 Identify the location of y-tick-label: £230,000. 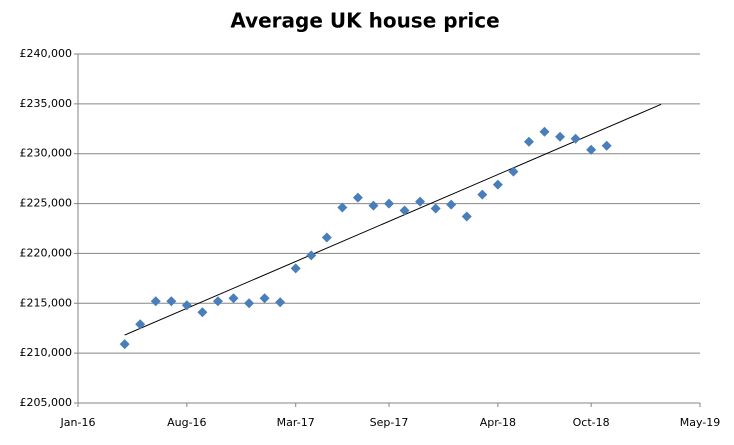
(46, 153).